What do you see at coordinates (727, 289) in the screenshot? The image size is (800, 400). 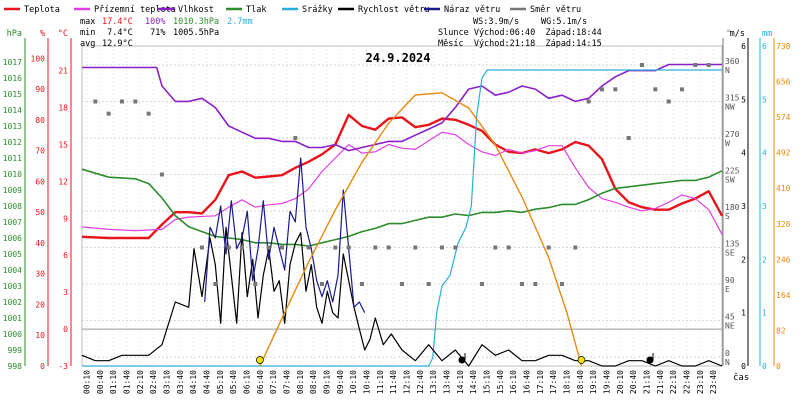 I see `dir-axis-compass: E` at bounding box center [727, 289].